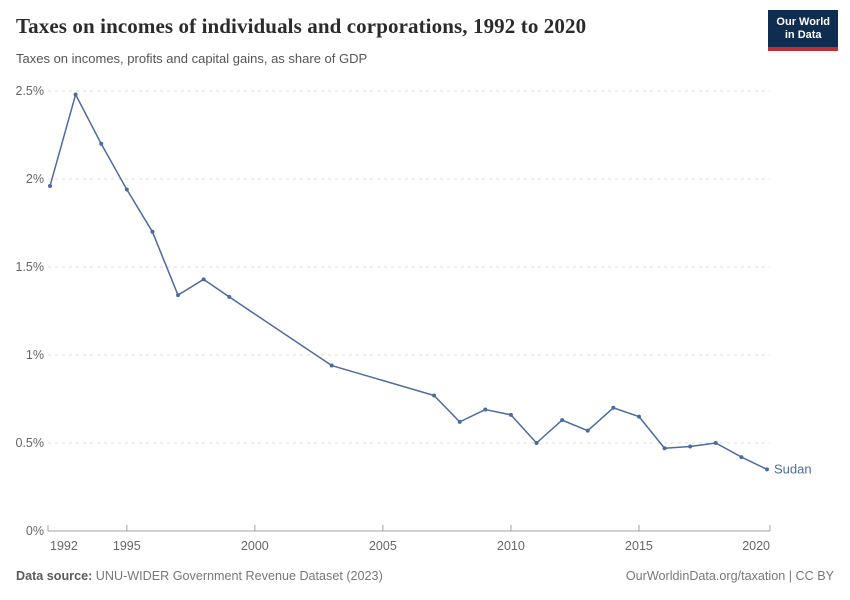 This screenshot has height=600, width=850. What do you see at coordinates (35, 531) in the screenshot?
I see `y-axis-tick-label: 0%` at bounding box center [35, 531].